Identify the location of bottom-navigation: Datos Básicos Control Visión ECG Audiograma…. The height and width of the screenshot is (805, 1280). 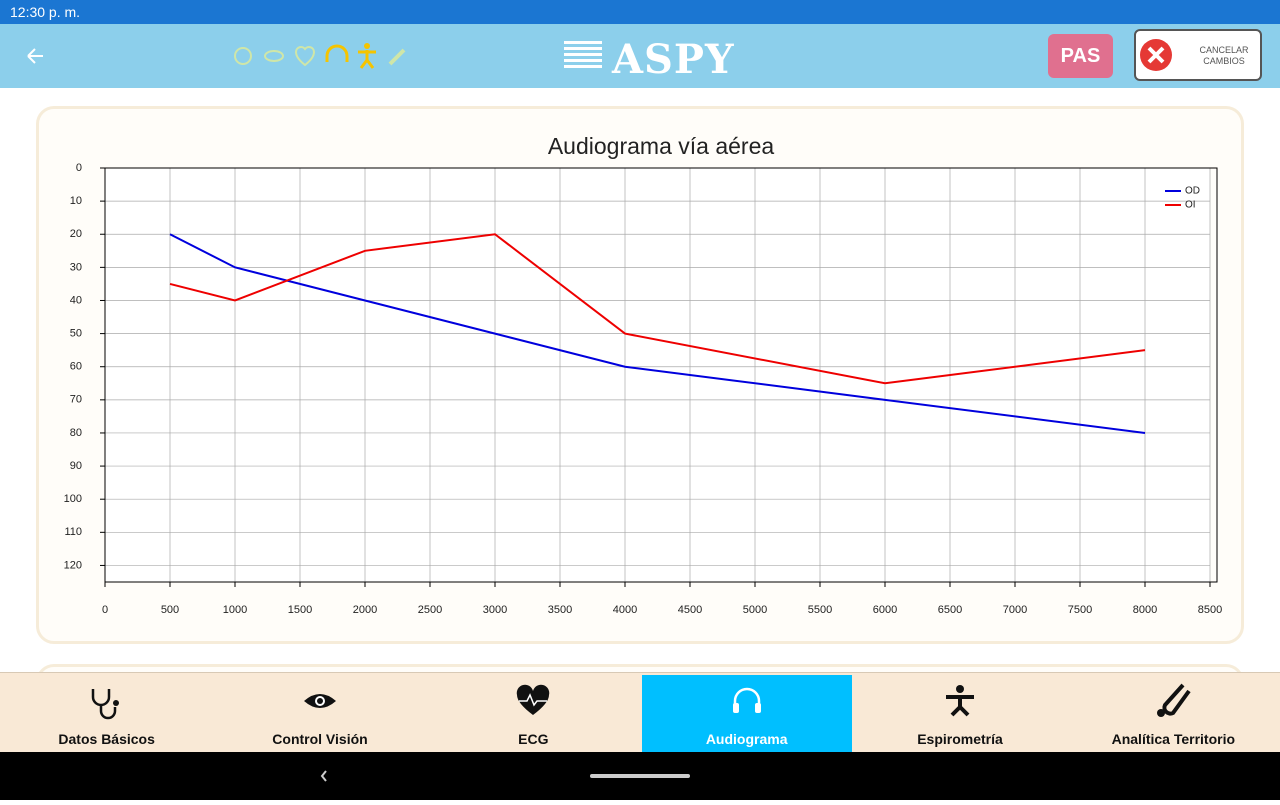
(640, 712).